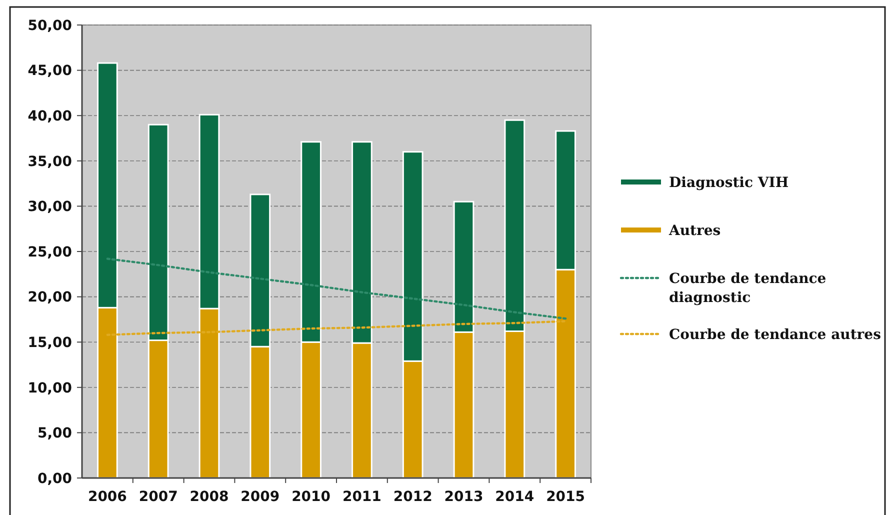 Image resolution: width=889 pixels, height=515 pixels. I want to click on legend-label: Autres, so click(694, 230).